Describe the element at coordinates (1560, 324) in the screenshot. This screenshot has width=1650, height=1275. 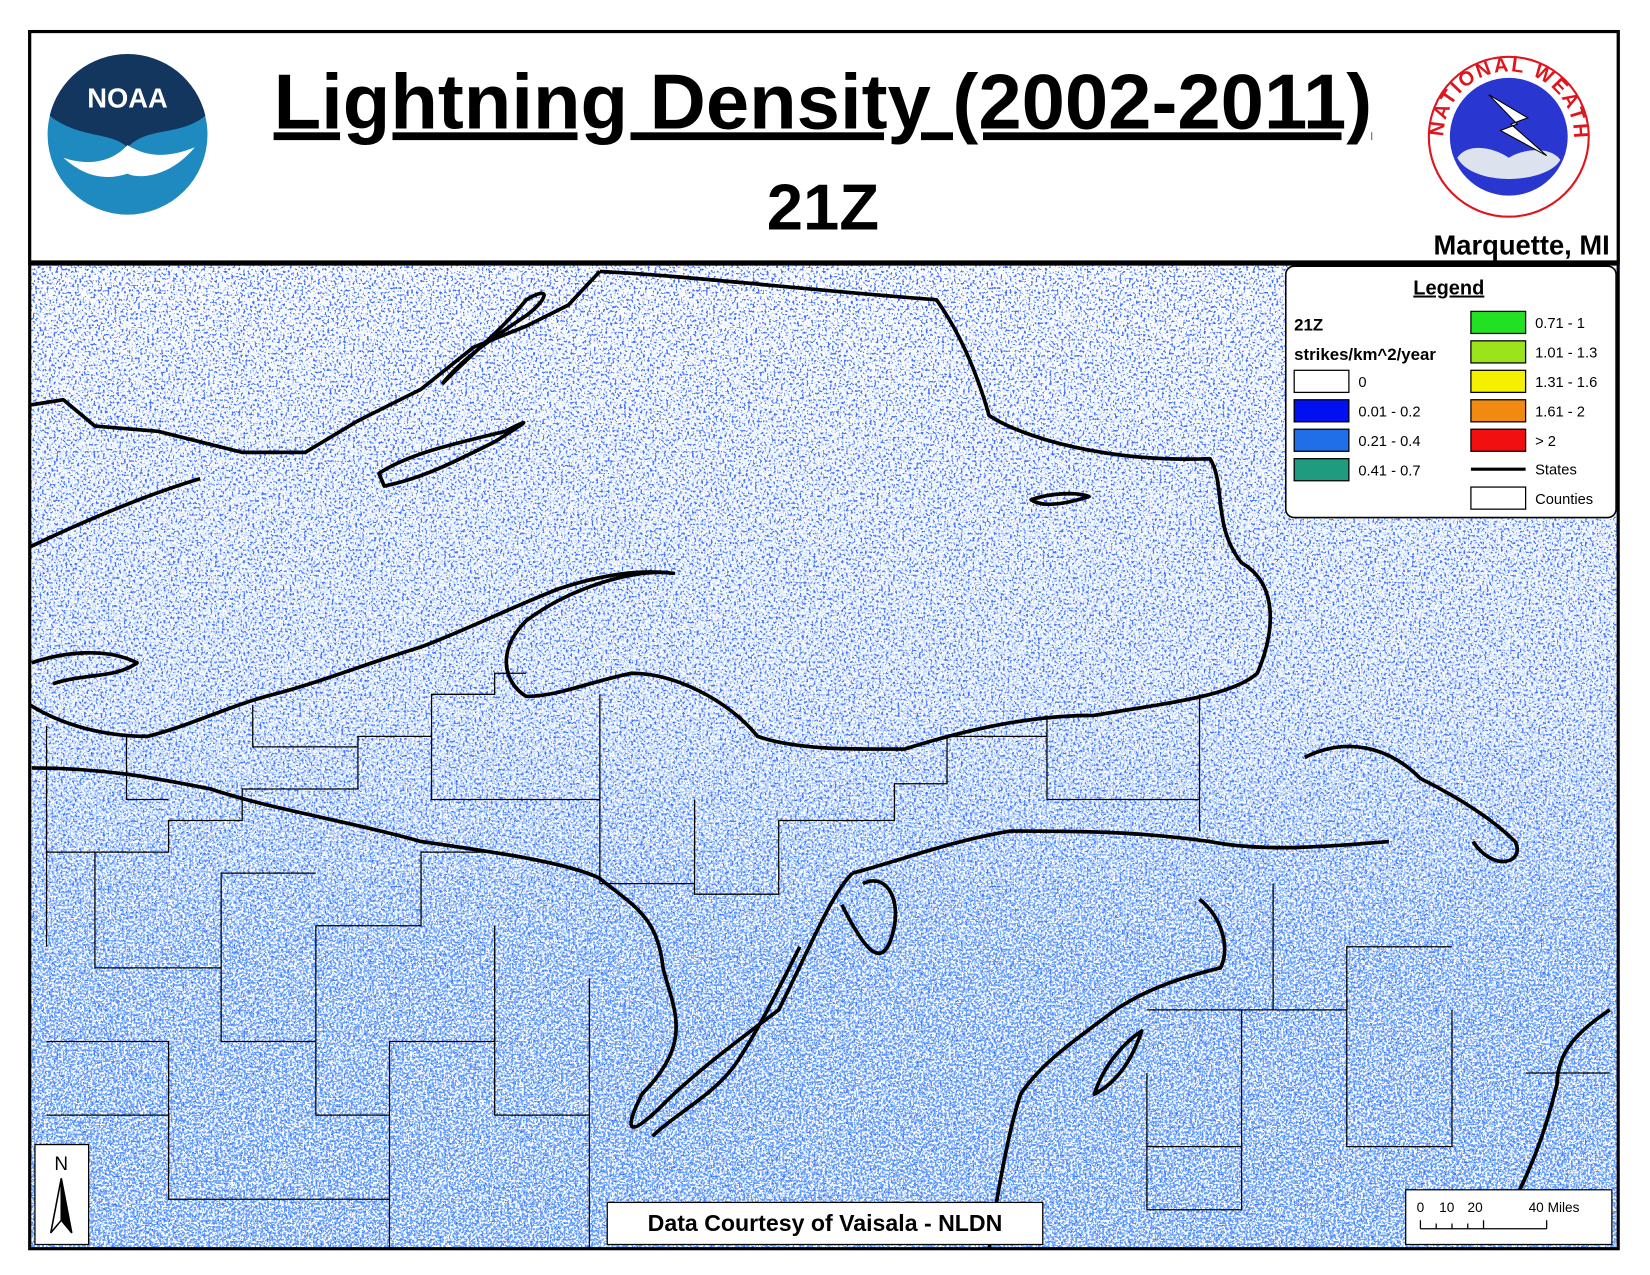
I see `legend-label: 0.71 - 1` at that location.